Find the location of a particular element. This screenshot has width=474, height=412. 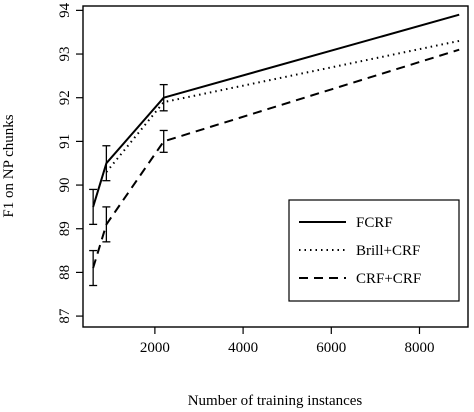

legend: FCRF Brill+CRF CRF+CRF is located at coordinates (374, 250).